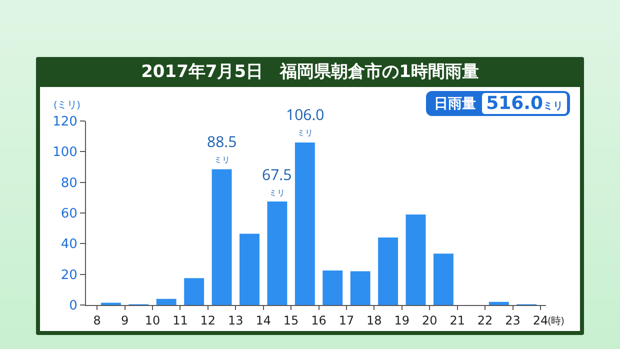 The width and height of the screenshot is (620, 349). What do you see at coordinates (69, 244) in the screenshot?
I see `y-tick-label: 40` at bounding box center [69, 244].